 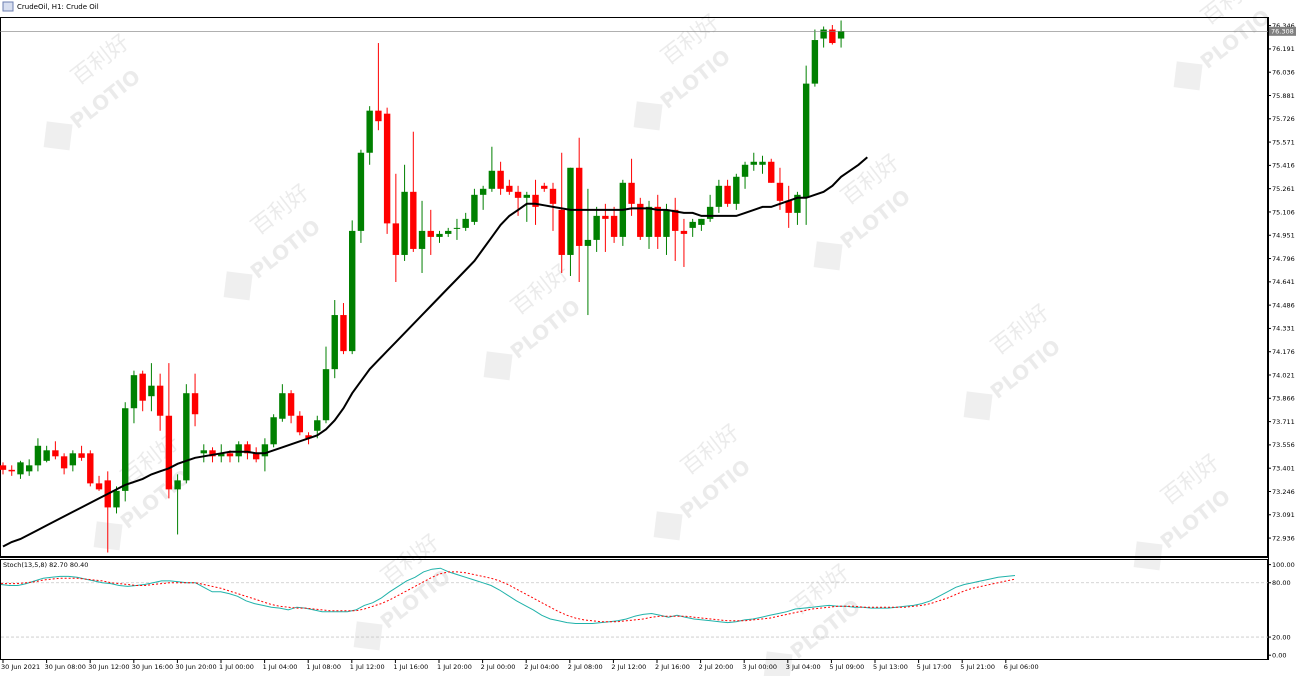 I want to click on time-tick: 3 Jul 04:00, so click(x=803, y=665).